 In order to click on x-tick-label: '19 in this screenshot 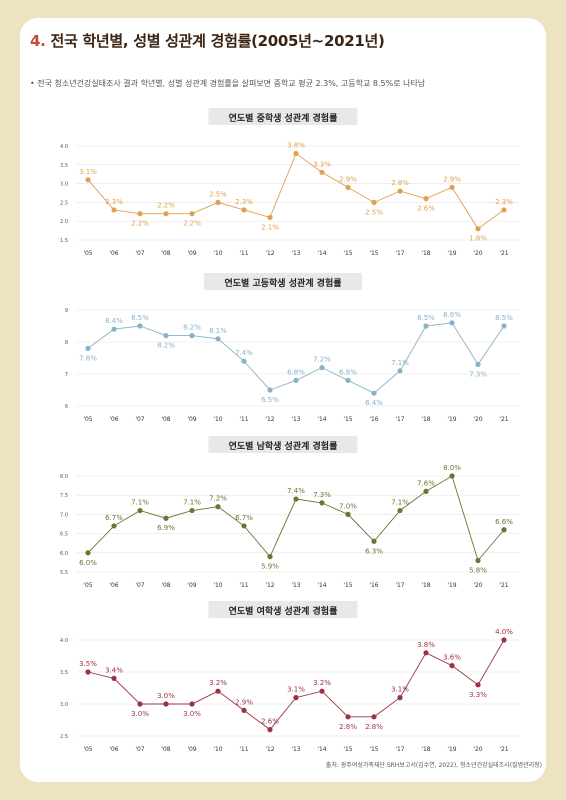, I will do `click(451, 419)`.